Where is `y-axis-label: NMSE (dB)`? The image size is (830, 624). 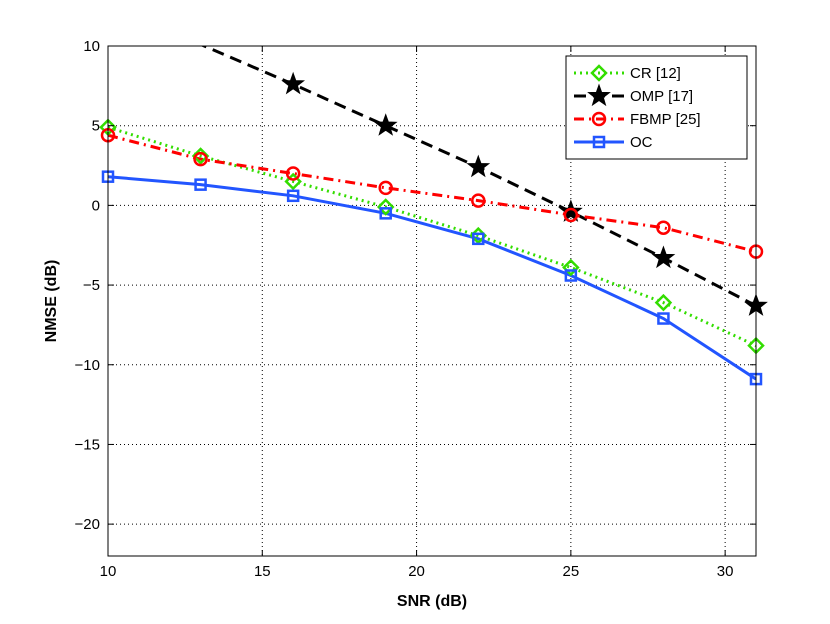
y-axis-label: NMSE (dB) is located at coordinates (51, 301).